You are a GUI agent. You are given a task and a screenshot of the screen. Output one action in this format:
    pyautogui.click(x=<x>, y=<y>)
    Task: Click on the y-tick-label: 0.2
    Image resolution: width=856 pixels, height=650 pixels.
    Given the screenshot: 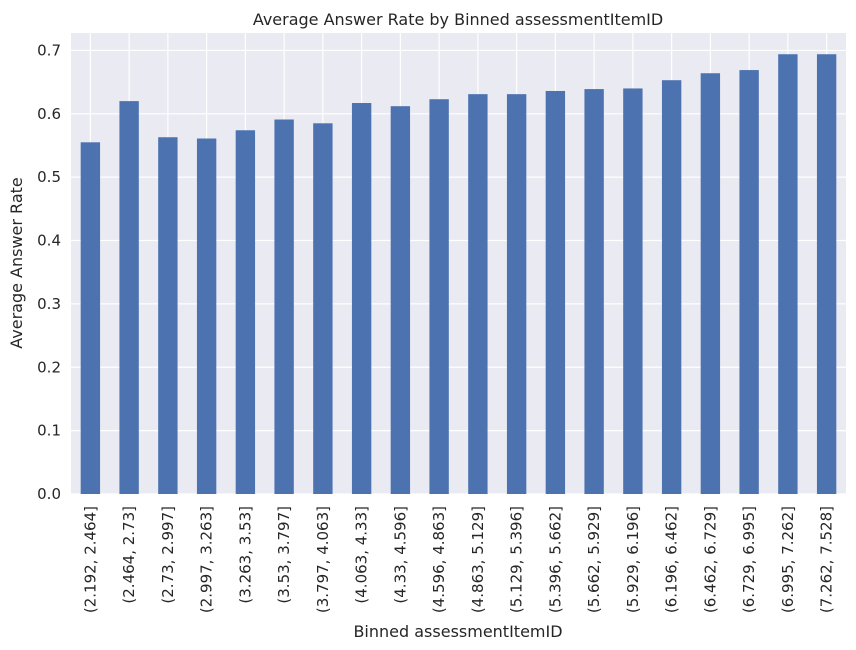 What is the action you would take?
    pyautogui.click(x=49, y=367)
    